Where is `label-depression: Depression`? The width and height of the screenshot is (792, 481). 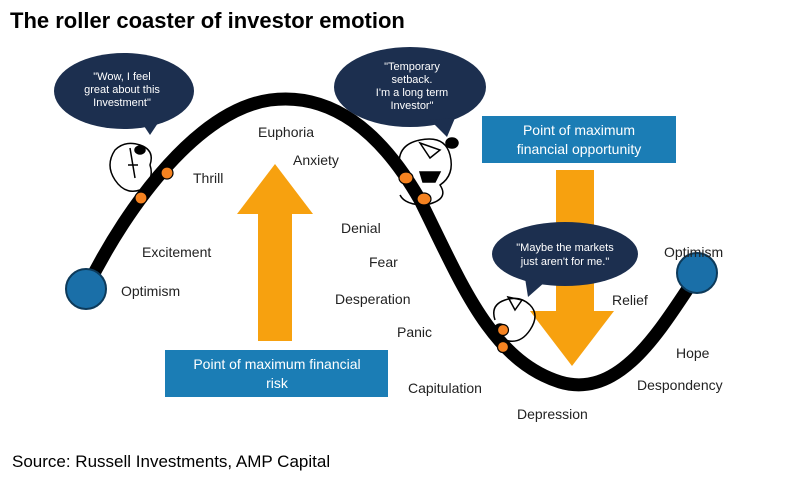
label-depression: Depression is located at coordinates (552, 414).